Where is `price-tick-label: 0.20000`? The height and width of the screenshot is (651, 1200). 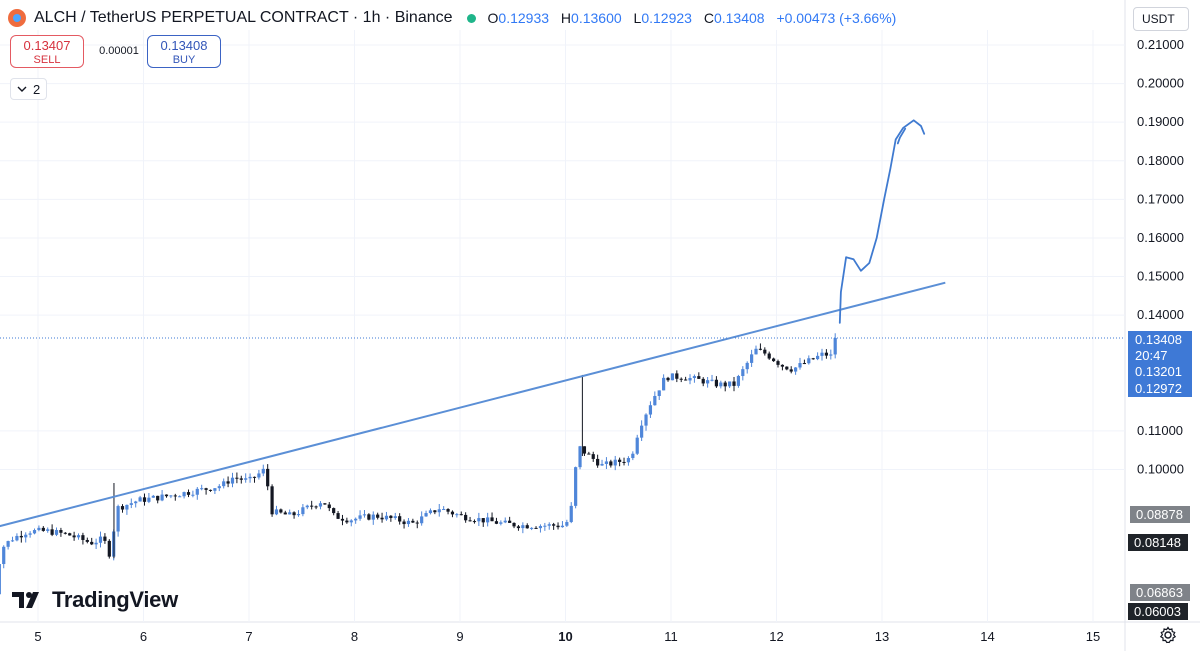
price-tick-label: 0.20000 is located at coordinates (1160, 83).